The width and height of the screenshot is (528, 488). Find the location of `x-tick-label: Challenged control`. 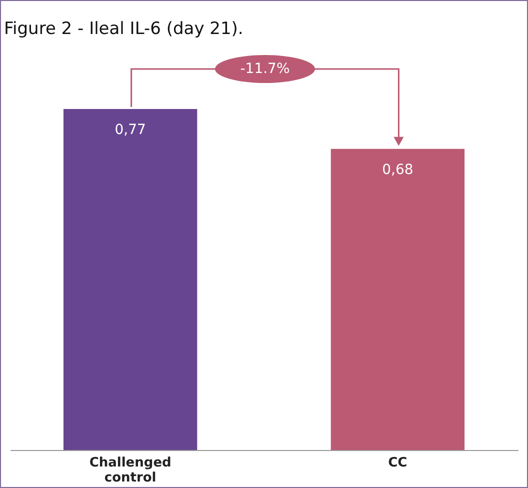

x-tick-label: Challenged control is located at coordinates (130, 471).